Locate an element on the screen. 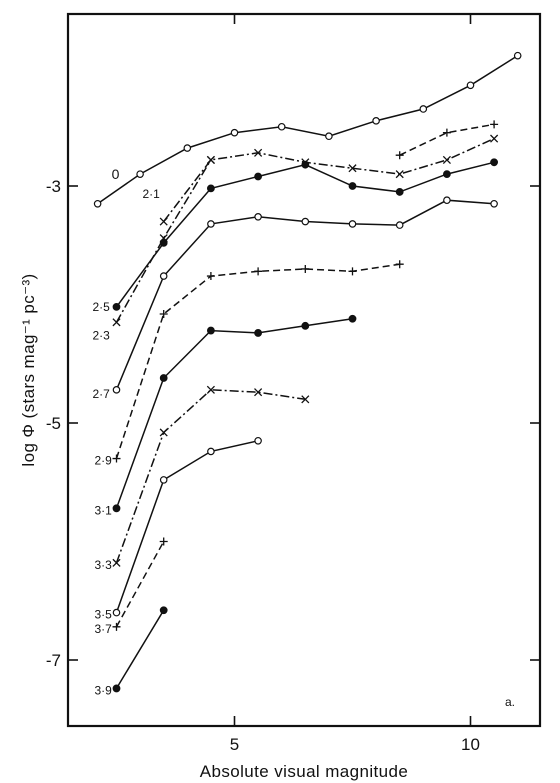  y-tick-label: -7 is located at coordinates (53, 660).